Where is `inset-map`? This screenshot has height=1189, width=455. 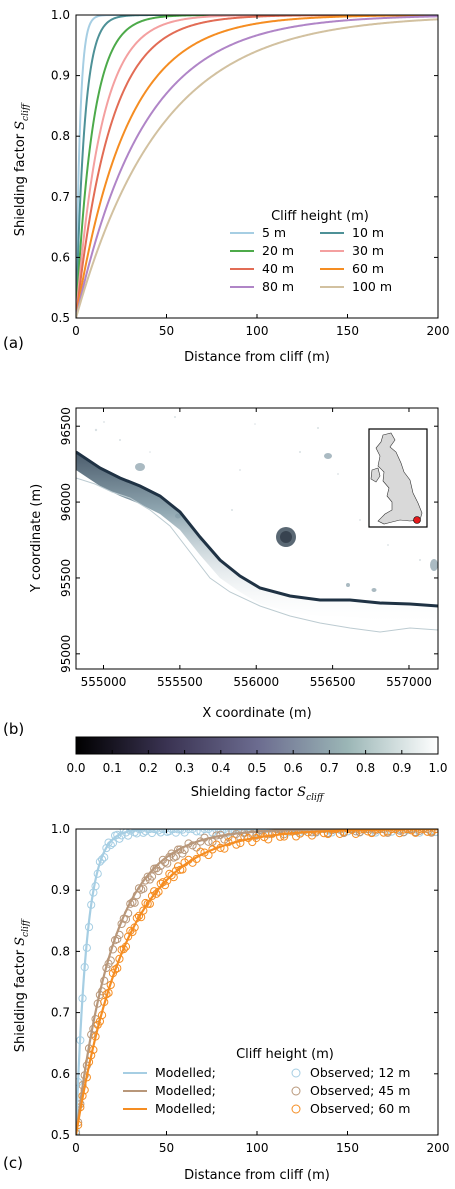 inset-map is located at coordinates (398, 478).